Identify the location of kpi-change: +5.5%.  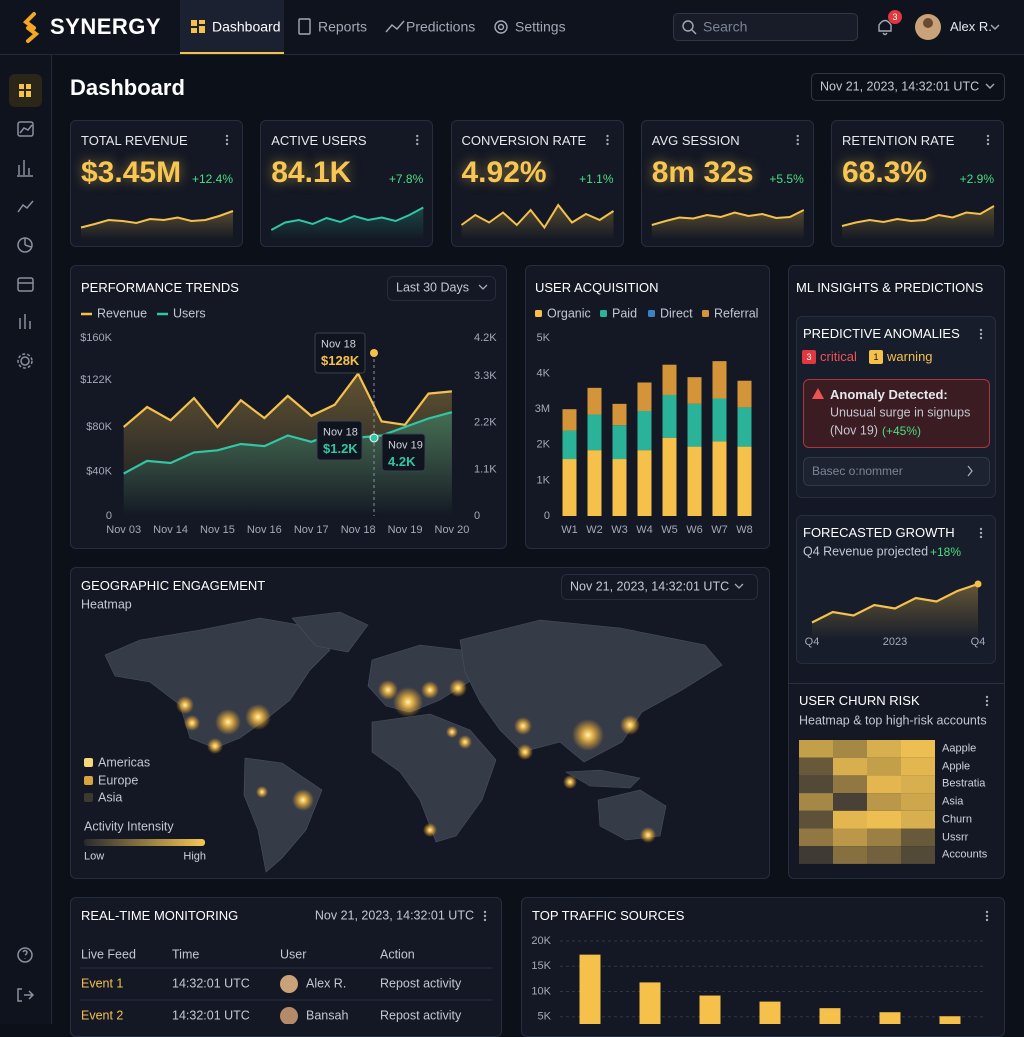
(786, 178).